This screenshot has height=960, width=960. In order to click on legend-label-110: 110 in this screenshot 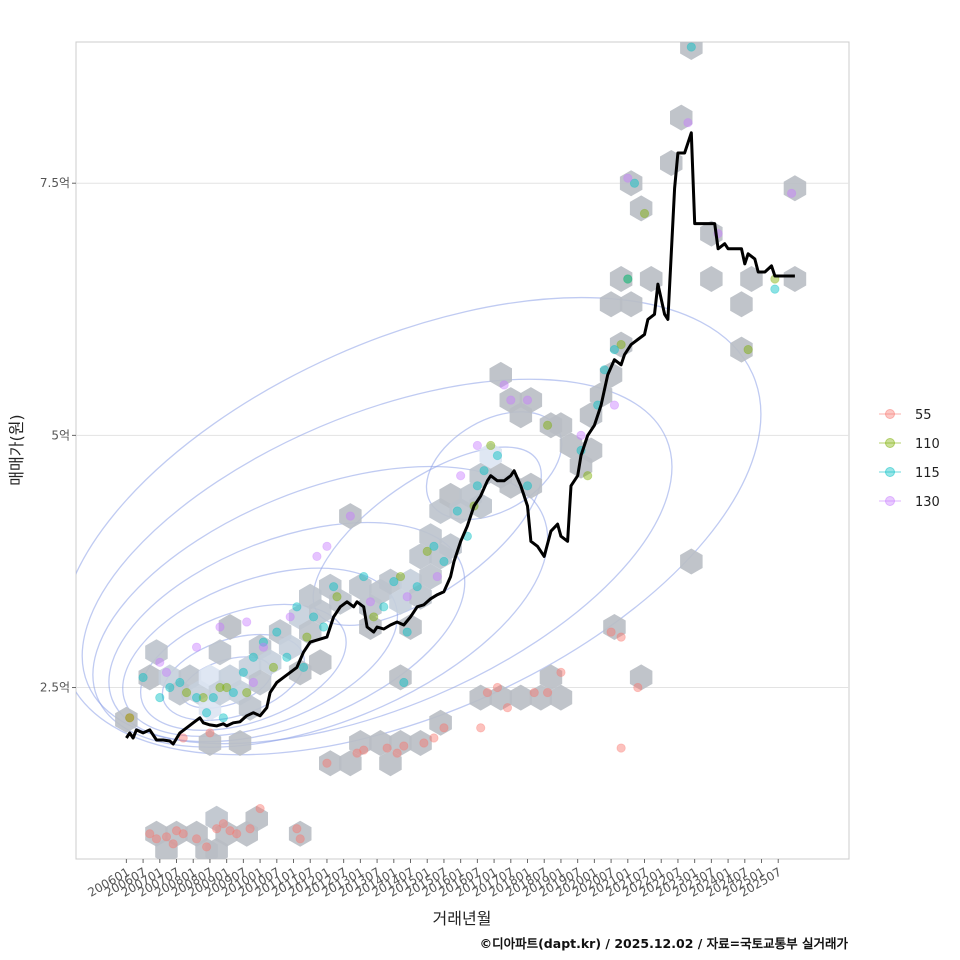, I will do `click(927, 444)`.